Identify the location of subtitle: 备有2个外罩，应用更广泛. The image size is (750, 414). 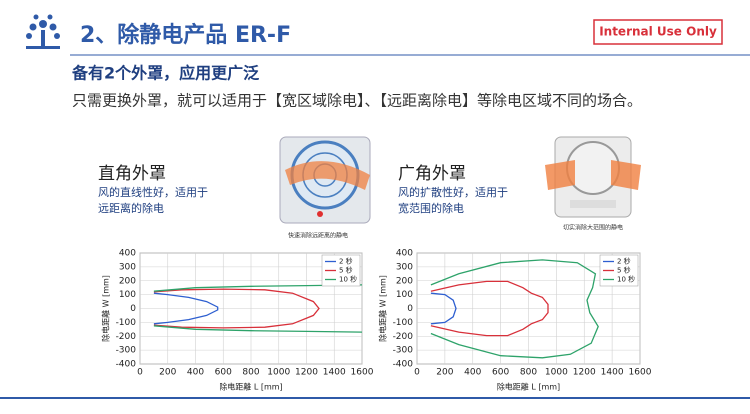
(165, 73).